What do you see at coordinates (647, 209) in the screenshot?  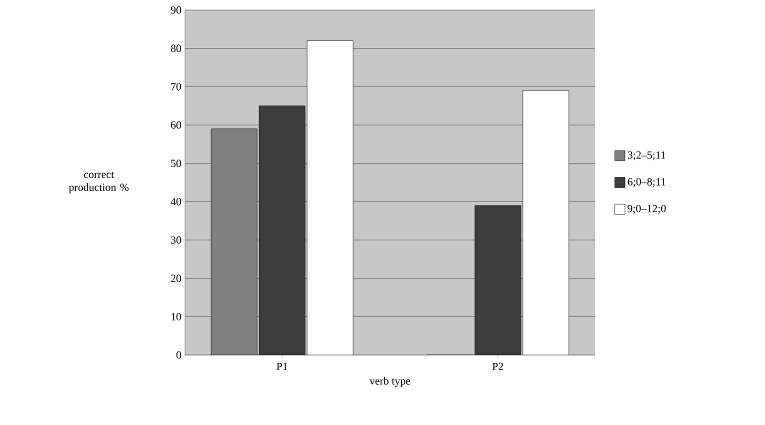 I see `legend-label: 9;0–12;0` at bounding box center [647, 209].